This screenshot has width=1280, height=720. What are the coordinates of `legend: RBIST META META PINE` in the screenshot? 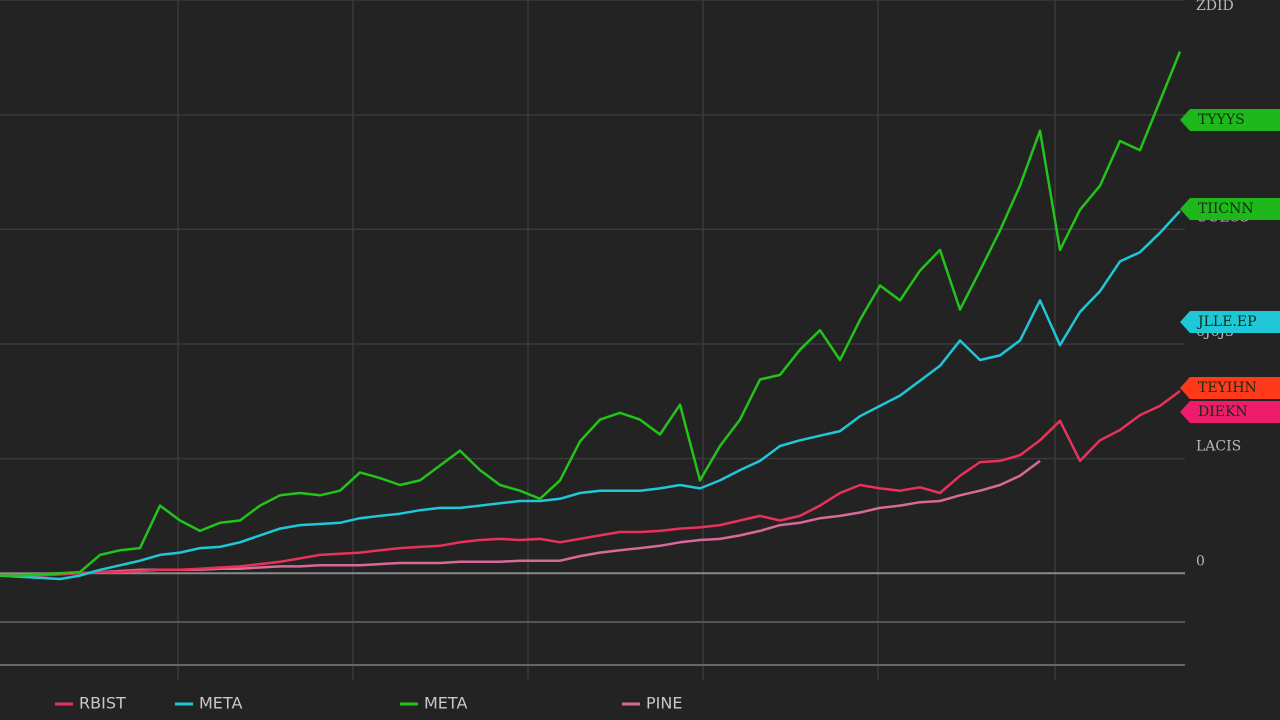 It's located at (368, 703).